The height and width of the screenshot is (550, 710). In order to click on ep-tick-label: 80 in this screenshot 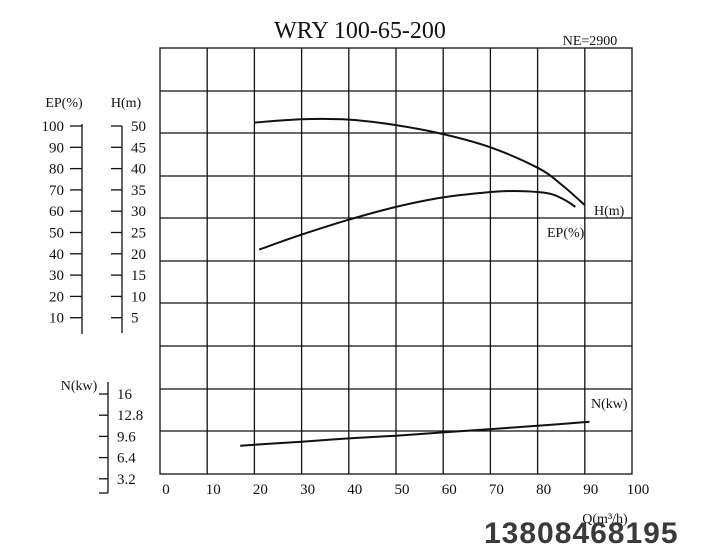, I will do `click(56, 170)`.